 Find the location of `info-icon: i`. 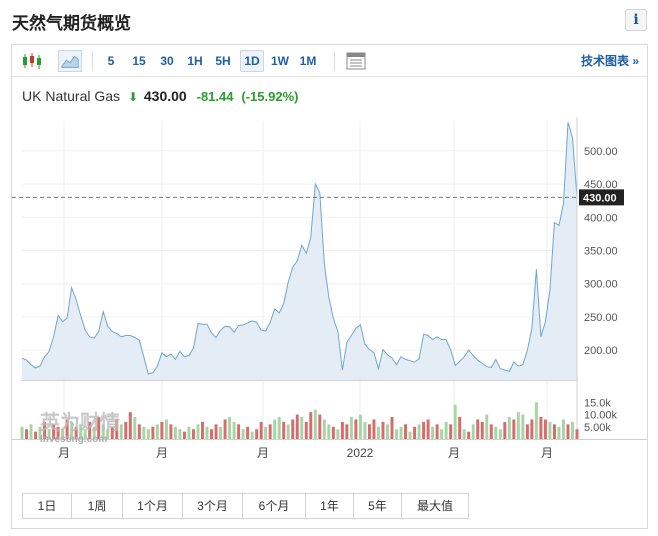

info-icon: i is located at coordinates (636, 20).